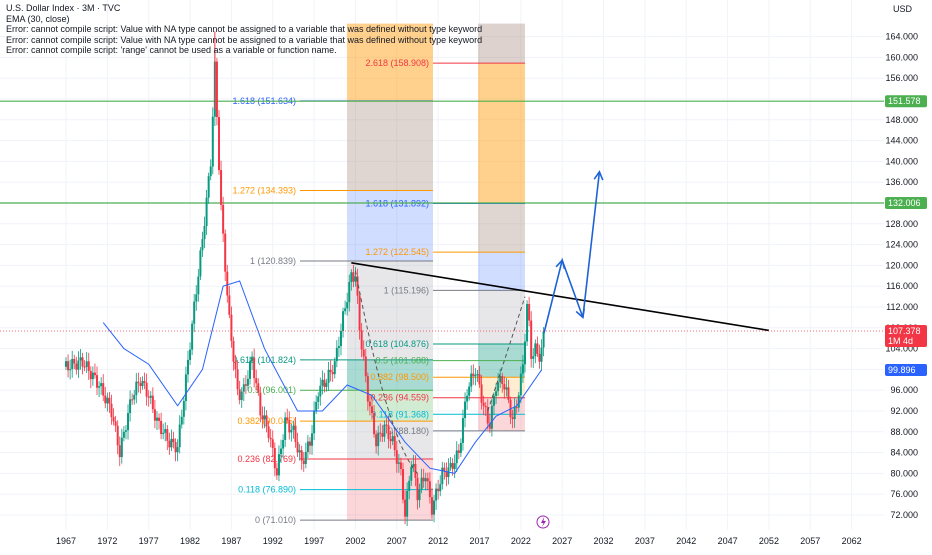 Image resolution: width=932 pixels, height=555 pixels. Describe the element at coordinates (902, 307) in the screenshot. I see `y-tick-label: 112.000` at that location.